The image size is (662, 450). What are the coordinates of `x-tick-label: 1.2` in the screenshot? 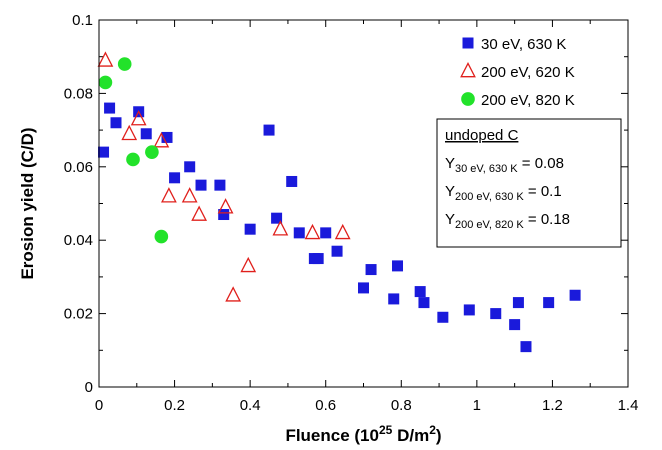 It's located at (552, 405).